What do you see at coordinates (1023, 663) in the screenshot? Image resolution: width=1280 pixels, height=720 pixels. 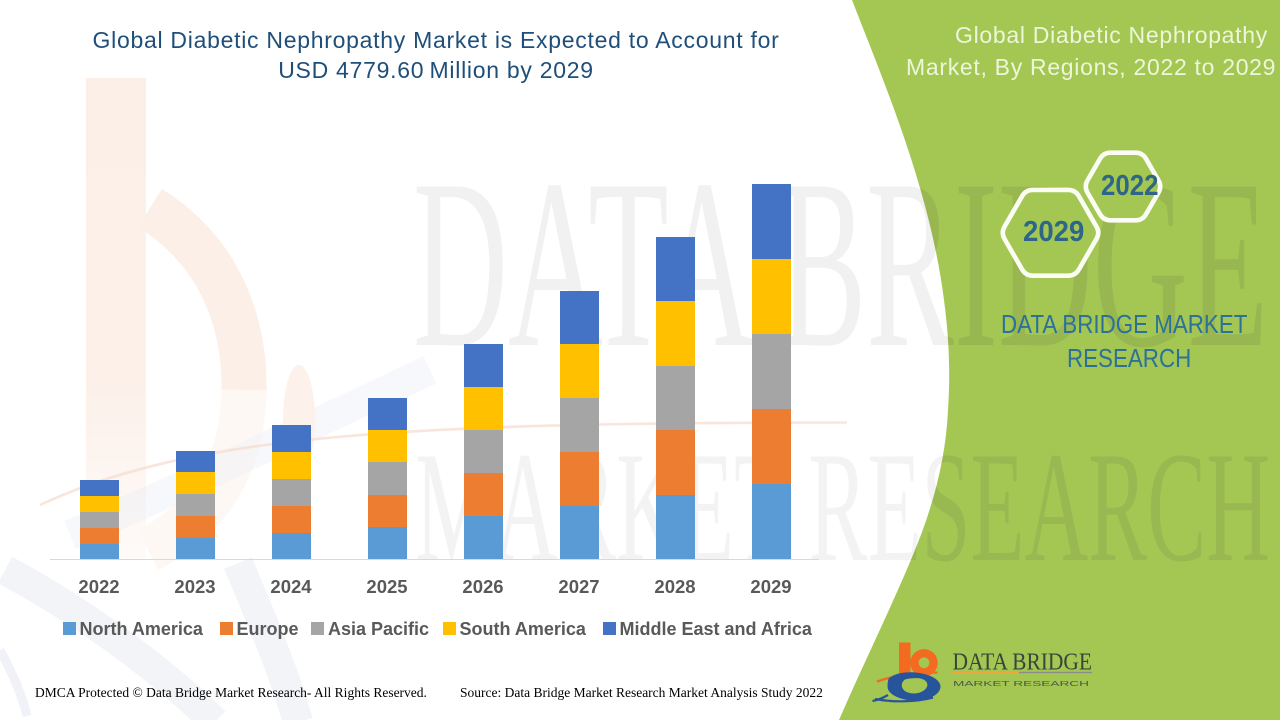 I see `svg-text: DATA BRIDGE` at bounding box center [1023, 663].